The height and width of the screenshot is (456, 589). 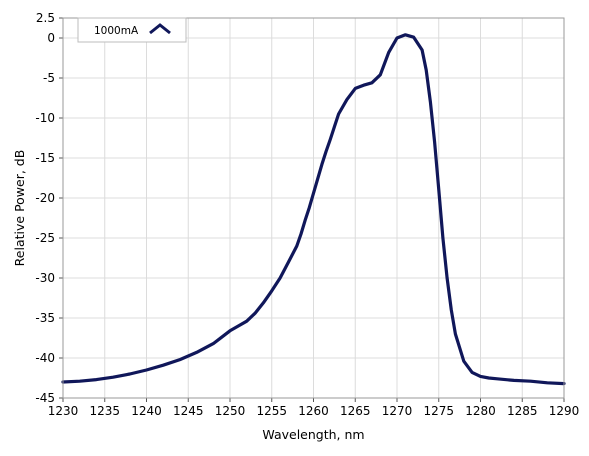 What do you see at coordinates (51, 38) in the screenshot?
I see `y-tick-label: 0` at bounding box center [51, 38].